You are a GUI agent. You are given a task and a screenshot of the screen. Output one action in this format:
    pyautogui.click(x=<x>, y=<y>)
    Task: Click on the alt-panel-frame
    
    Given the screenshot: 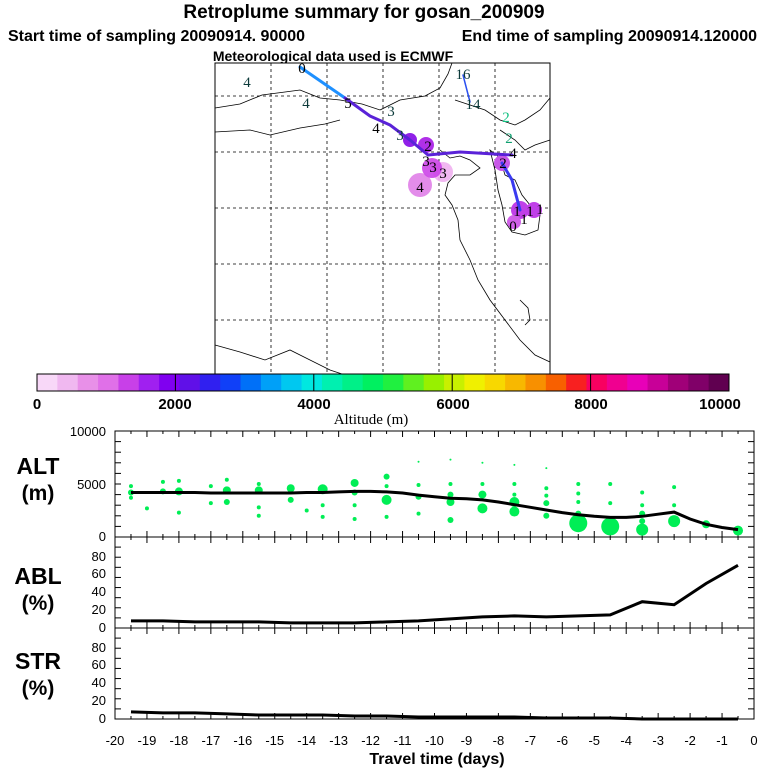 What is the action you would take?
    pyautogui.click(x=434, y=484)
    